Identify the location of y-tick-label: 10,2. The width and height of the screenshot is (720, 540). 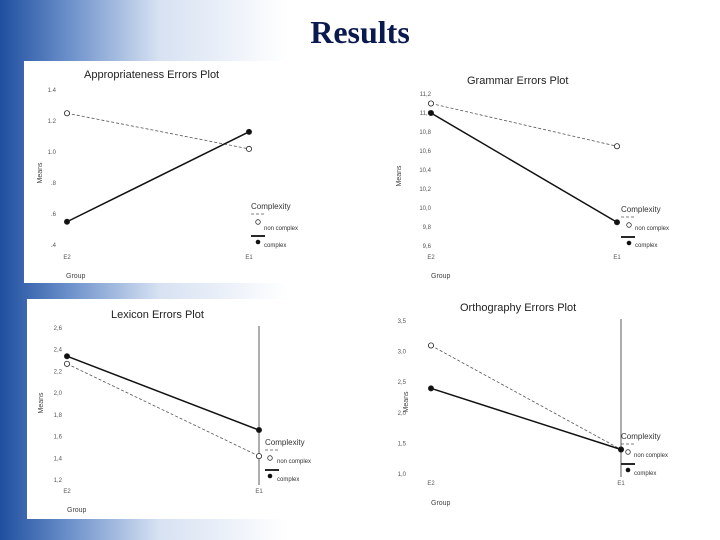
(425, 190).